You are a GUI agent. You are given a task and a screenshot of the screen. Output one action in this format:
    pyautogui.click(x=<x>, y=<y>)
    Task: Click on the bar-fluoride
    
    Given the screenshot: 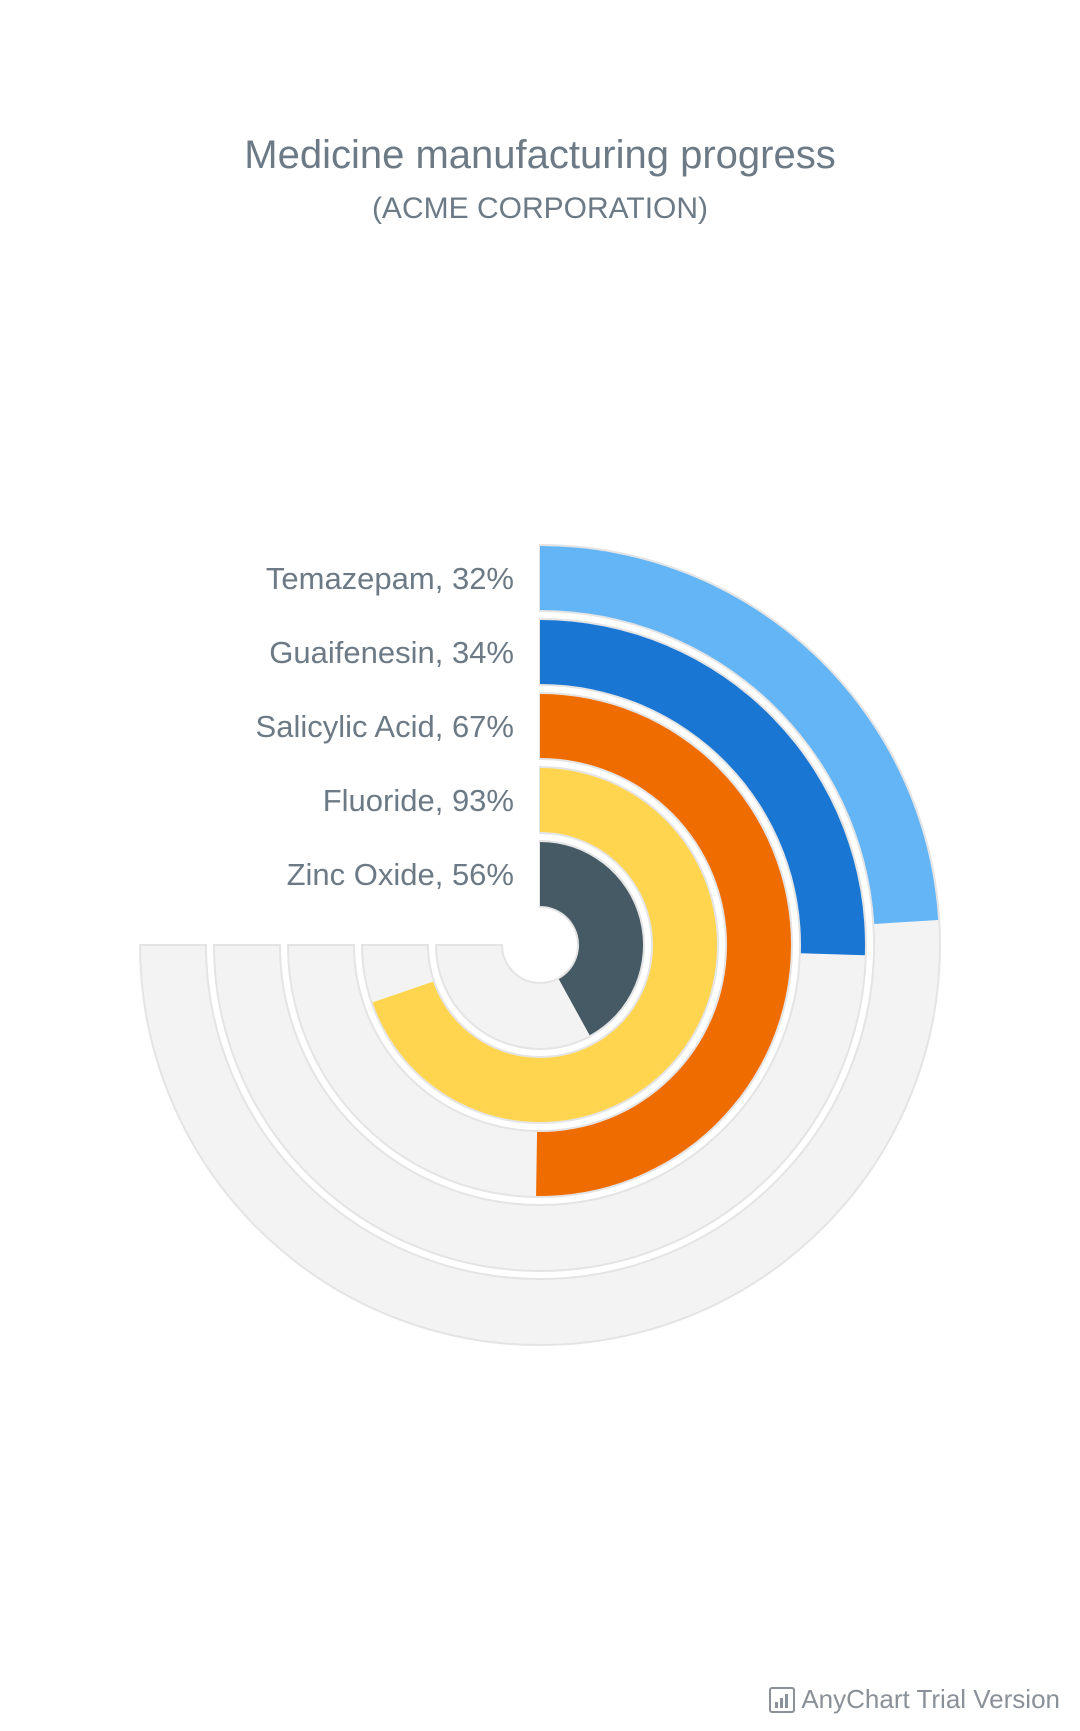 What is the action you would take?
    pyautogui.click(x=544, y=944)
    